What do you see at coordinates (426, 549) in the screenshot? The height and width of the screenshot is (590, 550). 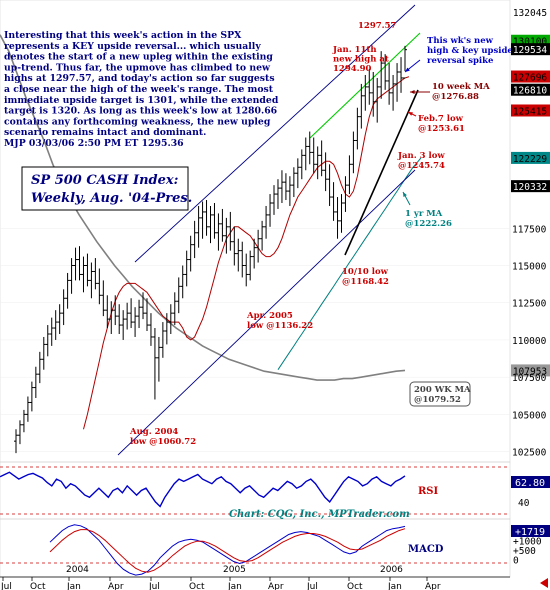 I see `macd-label: MACD` at bounding box center [426, 549].